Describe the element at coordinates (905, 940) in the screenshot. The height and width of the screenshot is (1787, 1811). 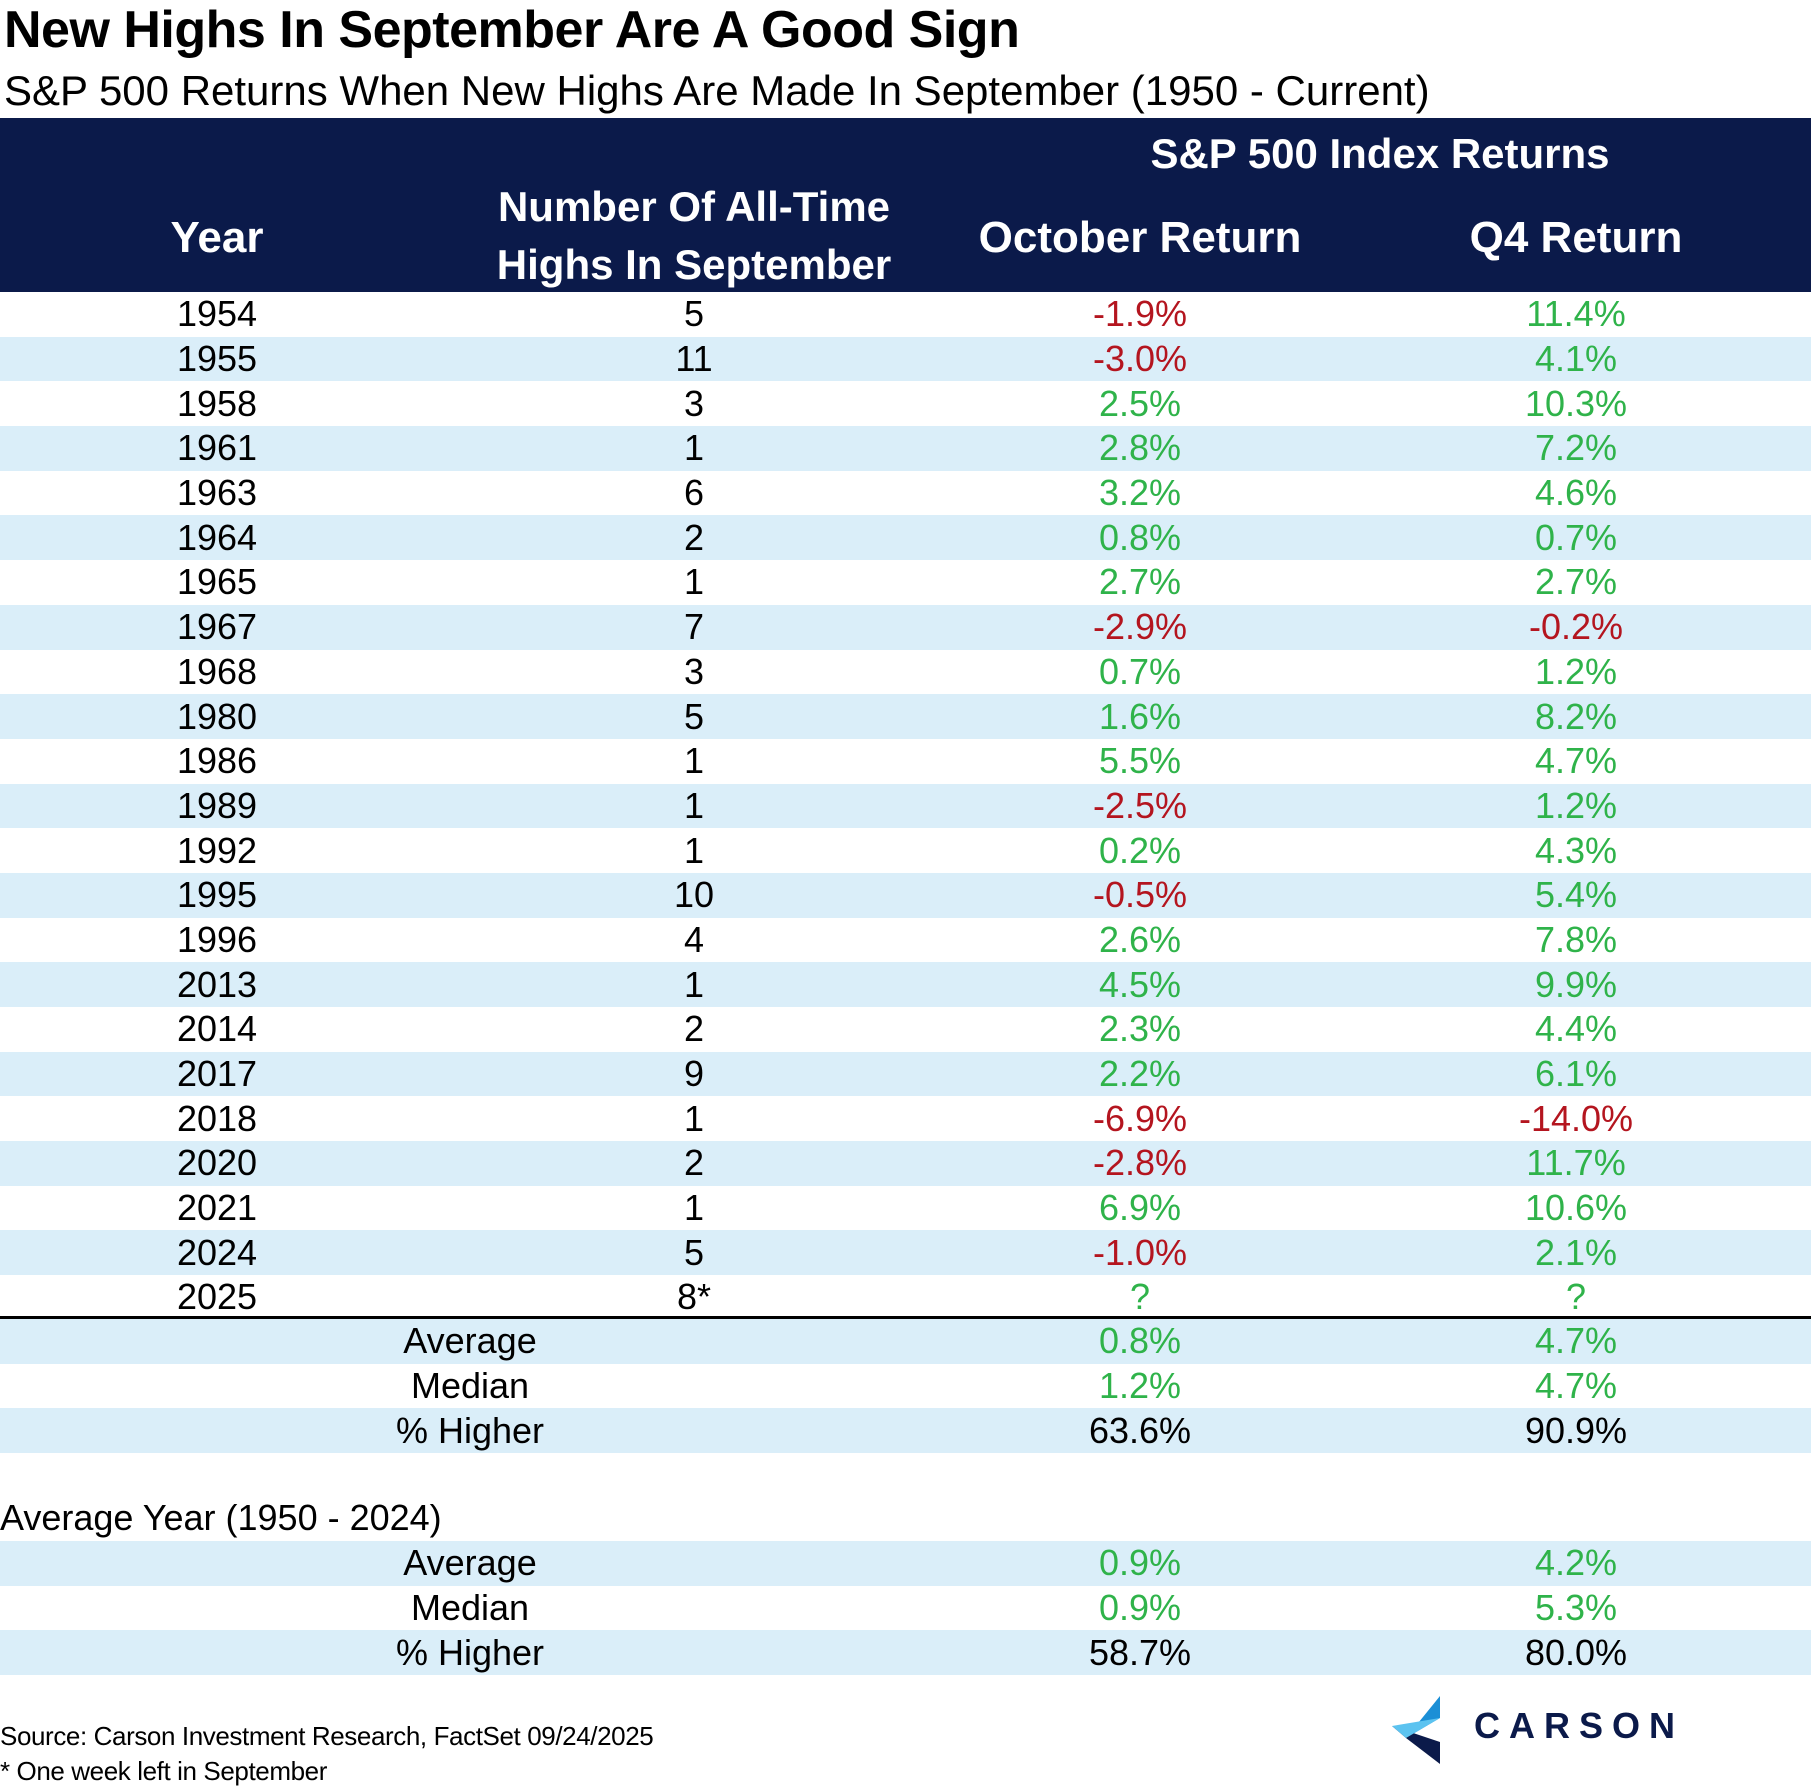
I see `table-row: 1996 4 2.6% 7.8%` at that location.